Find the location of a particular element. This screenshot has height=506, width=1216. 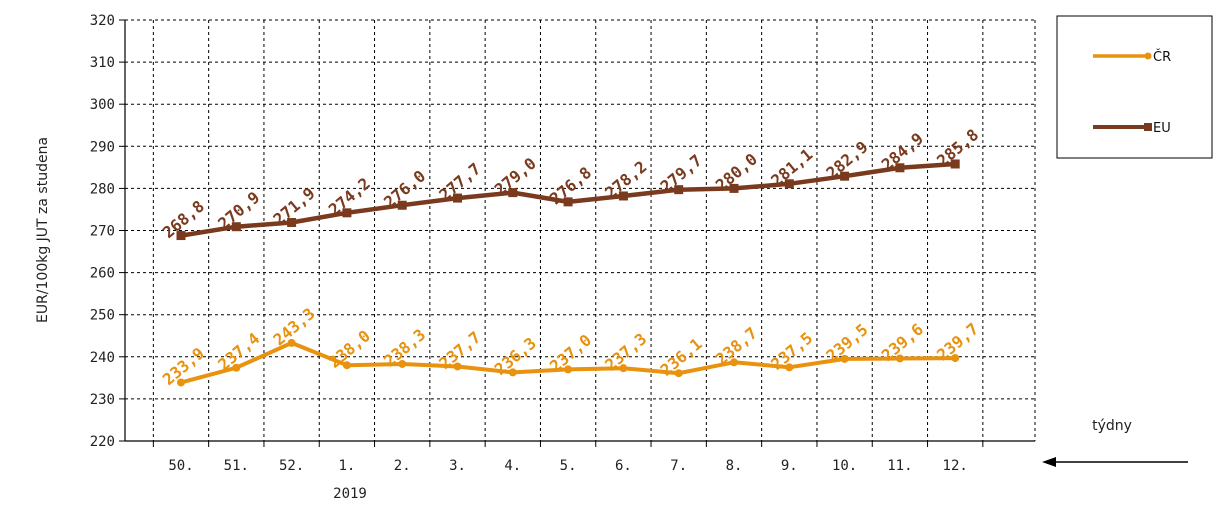

y-tick-label: 290 is located at coordinates (102, 147).